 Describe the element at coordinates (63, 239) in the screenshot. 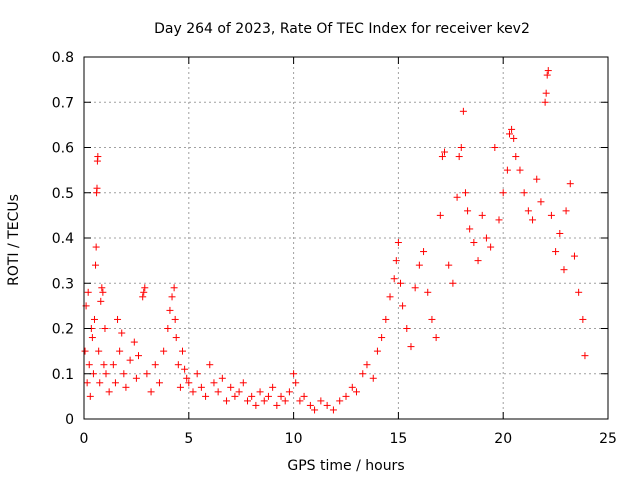

I see `y-tick-label: 0.4` at that location.